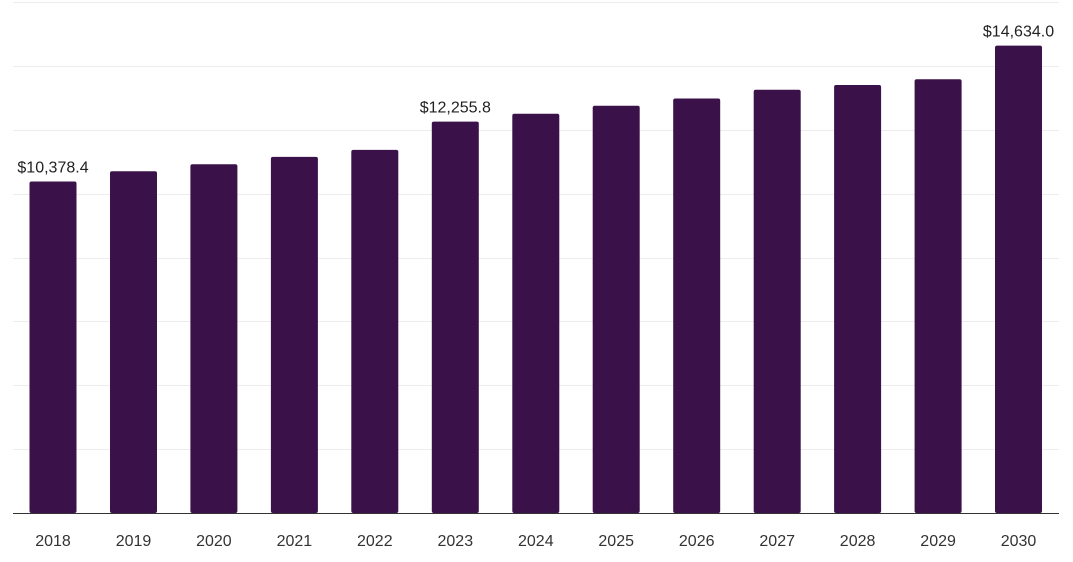 The width and height of the screenshot is (1073, 562). What do you see at coordinates (455, 108) in the screenshot?
I see `data-label-2023: $12,255.8` at bounding box center [455, 108].